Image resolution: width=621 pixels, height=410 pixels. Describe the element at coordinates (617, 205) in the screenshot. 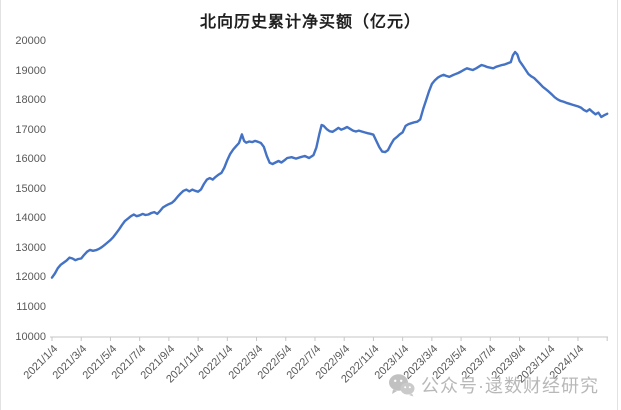

I see `chart-right-border` at that location.